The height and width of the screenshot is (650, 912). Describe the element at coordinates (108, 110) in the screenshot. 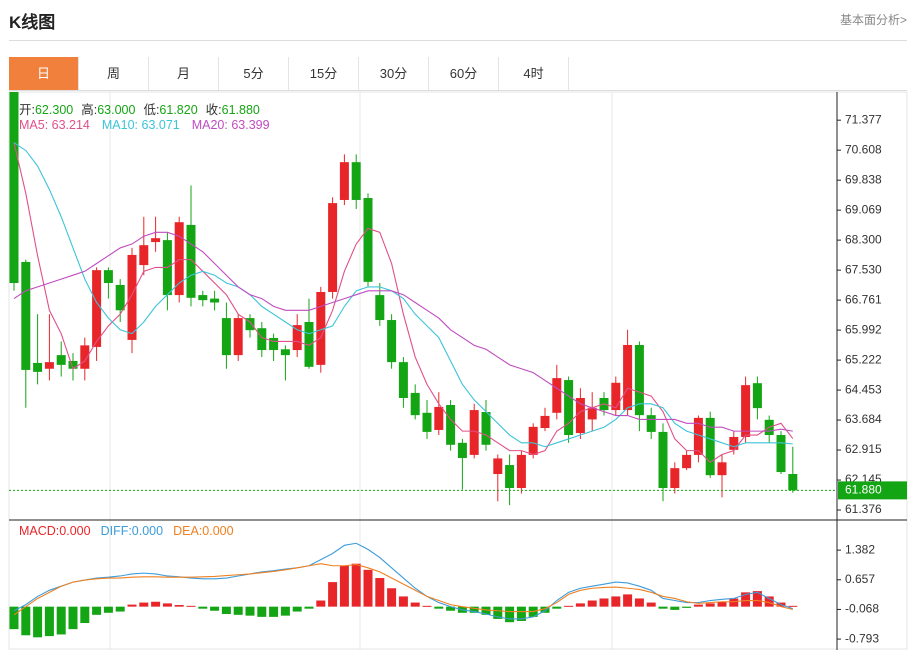

I see `ohlc-item: 高:63.000` at that location.